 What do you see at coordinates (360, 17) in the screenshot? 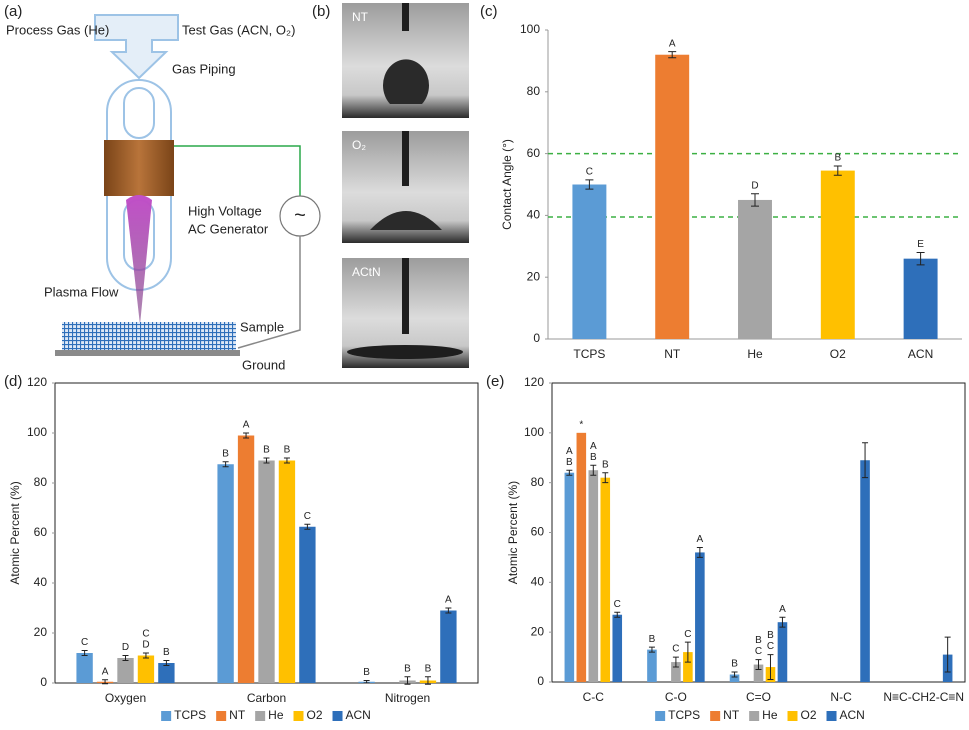
I see `photo-label: NT` at bounding box center [360, 17].